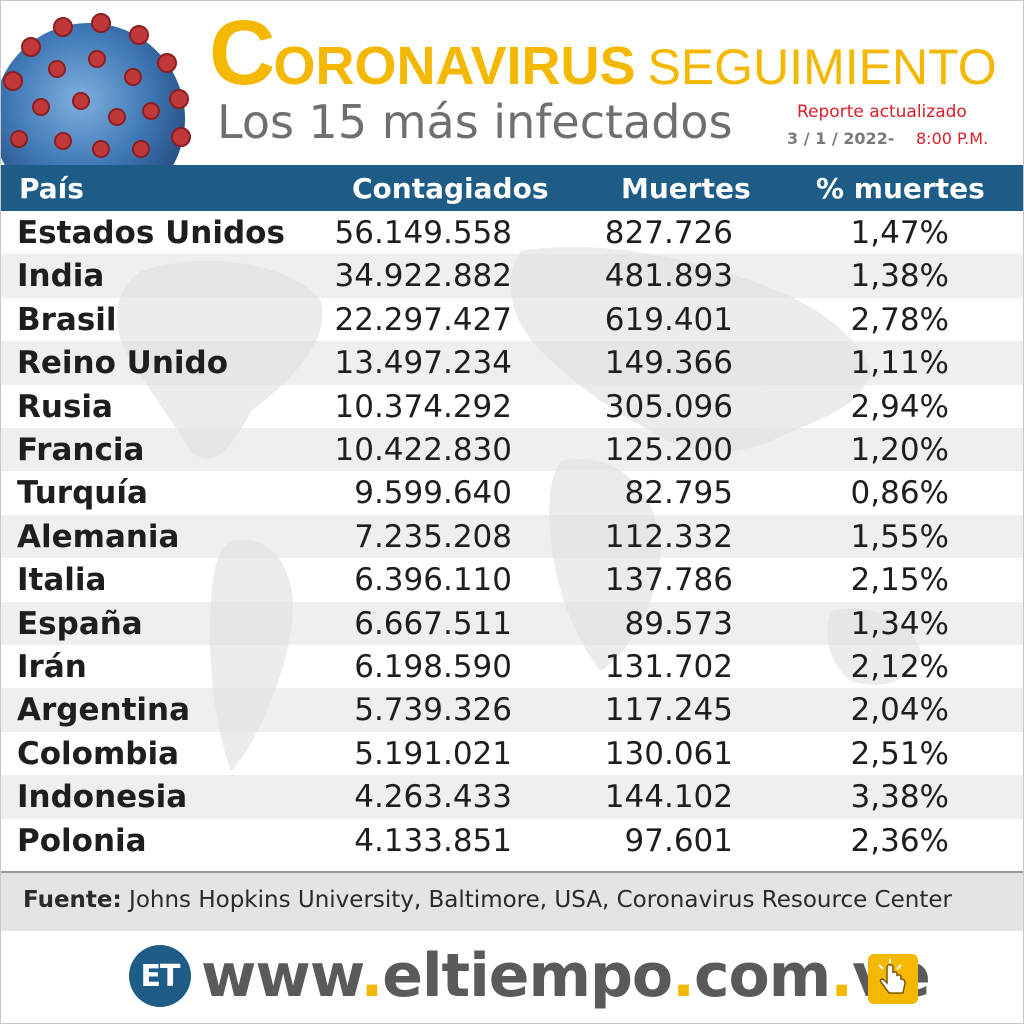 The image size is (1024, 1024). What do you see at coordinates (762, 976) in the screenshot?
I see `url-part: com` at bounding box center [762, 976].